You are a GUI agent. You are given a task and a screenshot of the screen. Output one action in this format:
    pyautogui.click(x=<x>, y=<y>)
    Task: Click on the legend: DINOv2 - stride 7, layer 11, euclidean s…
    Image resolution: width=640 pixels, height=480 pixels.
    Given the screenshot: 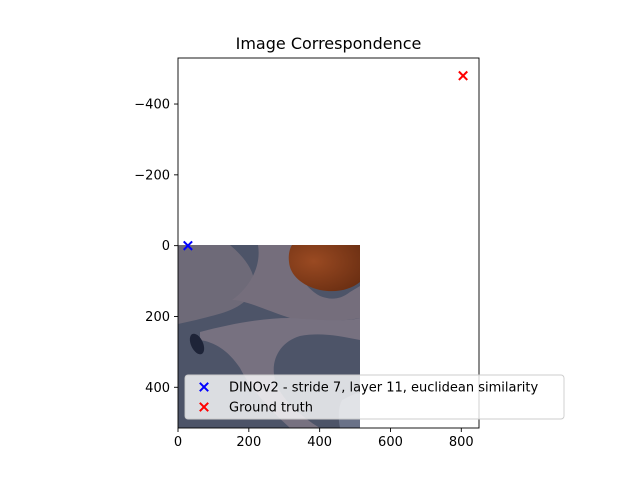 What is the action you would take?
    pyautogui.click(x=374, y=397)
    